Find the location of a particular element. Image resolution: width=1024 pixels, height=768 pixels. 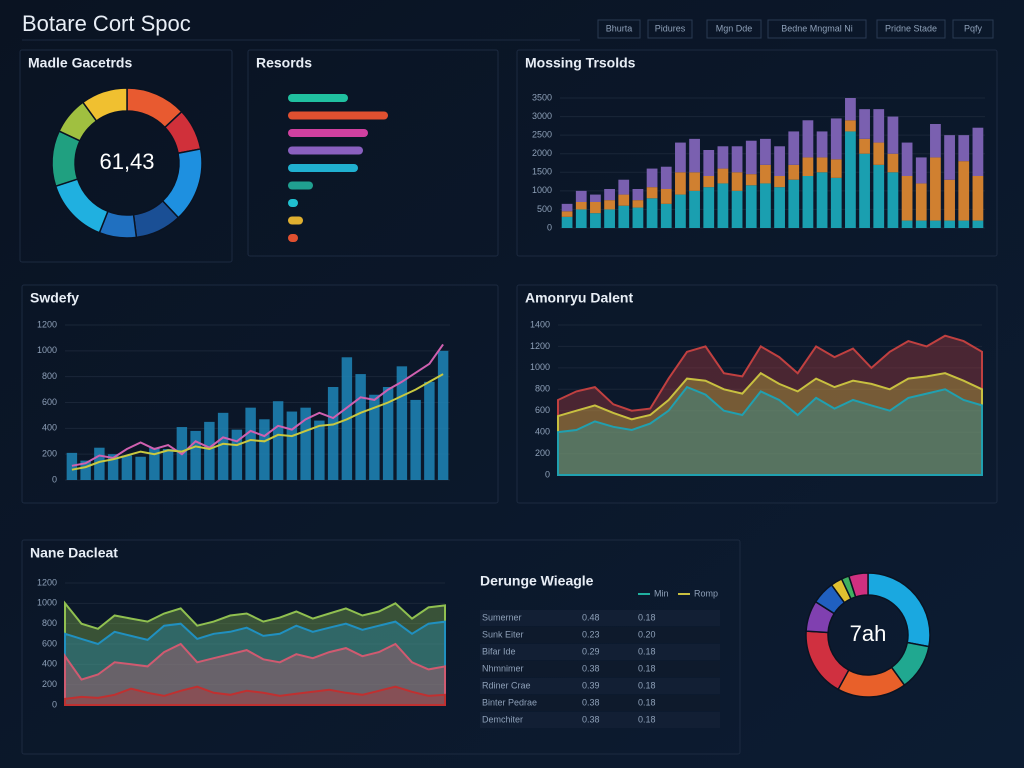

table-cell: 0.48 is located at coordinates (591, 617).